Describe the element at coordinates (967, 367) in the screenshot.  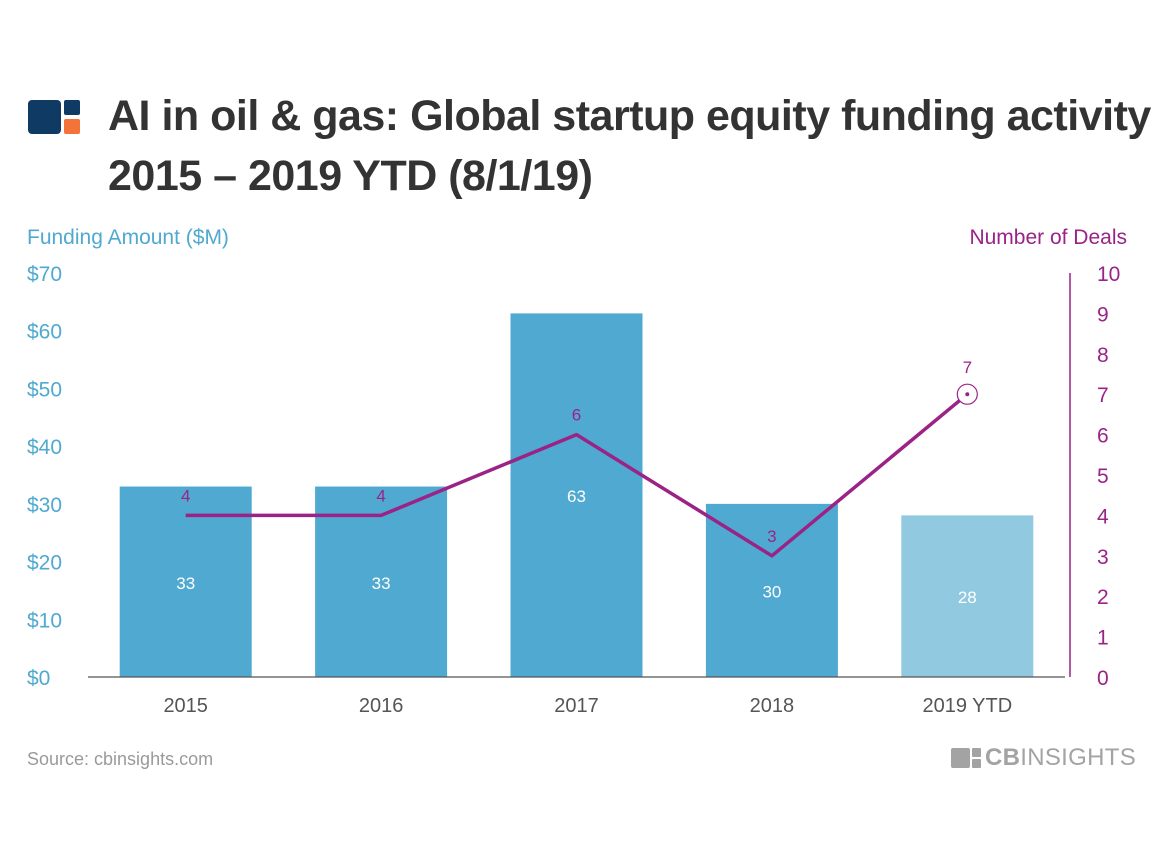
I see `line-value-label: 7` at that location.